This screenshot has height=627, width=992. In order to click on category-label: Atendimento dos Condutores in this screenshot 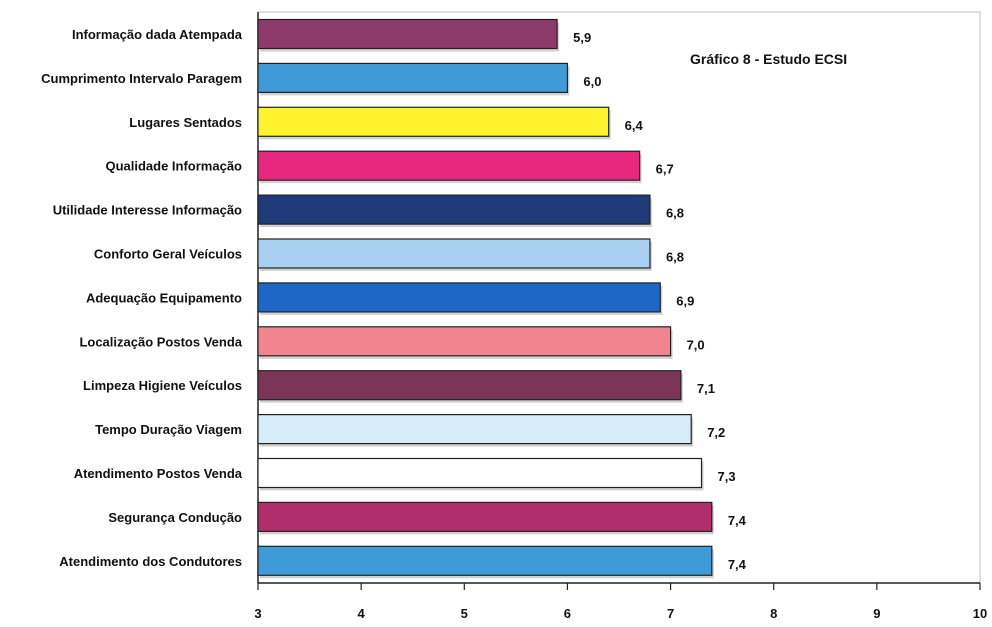, I will do `click(150, 561)`.